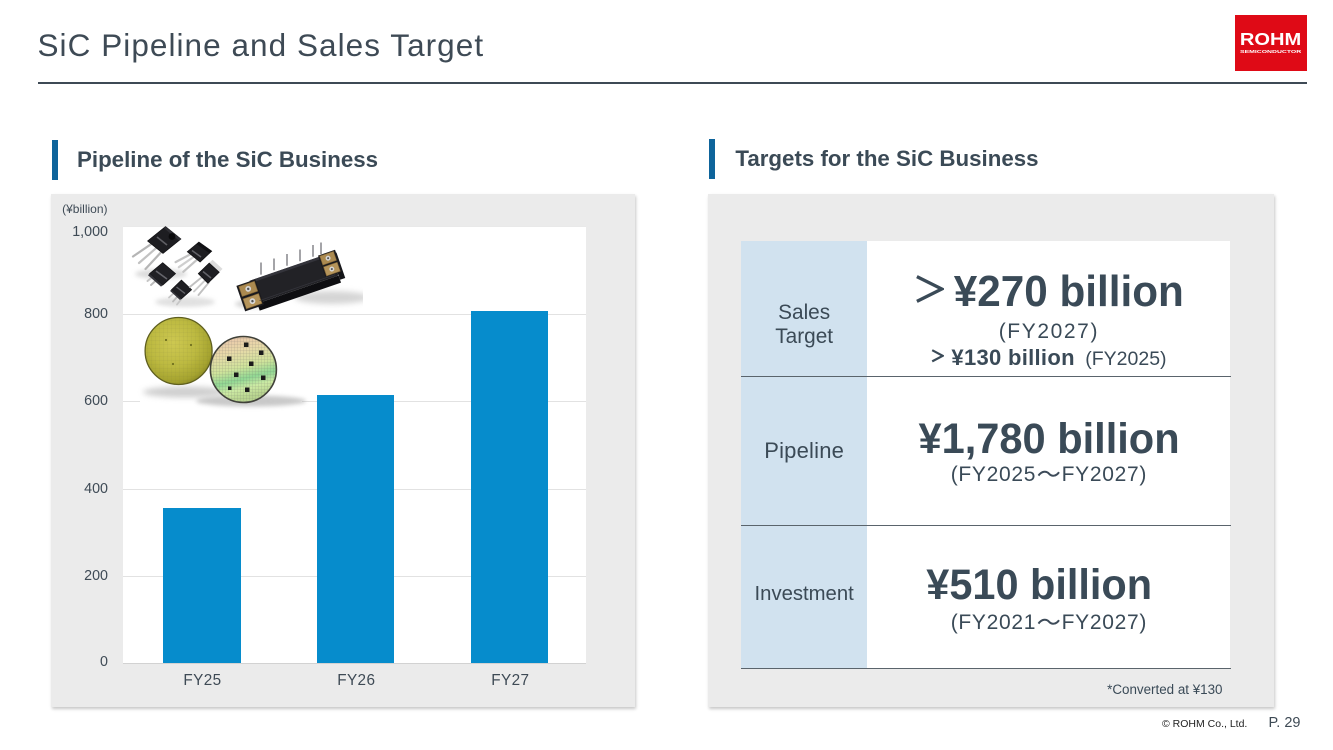 The height and width of the screenshot is (750, 1333). Describe the element at coordinates (1270, 39) in the screenshot. I see `svg-text: ROHM` at that location.